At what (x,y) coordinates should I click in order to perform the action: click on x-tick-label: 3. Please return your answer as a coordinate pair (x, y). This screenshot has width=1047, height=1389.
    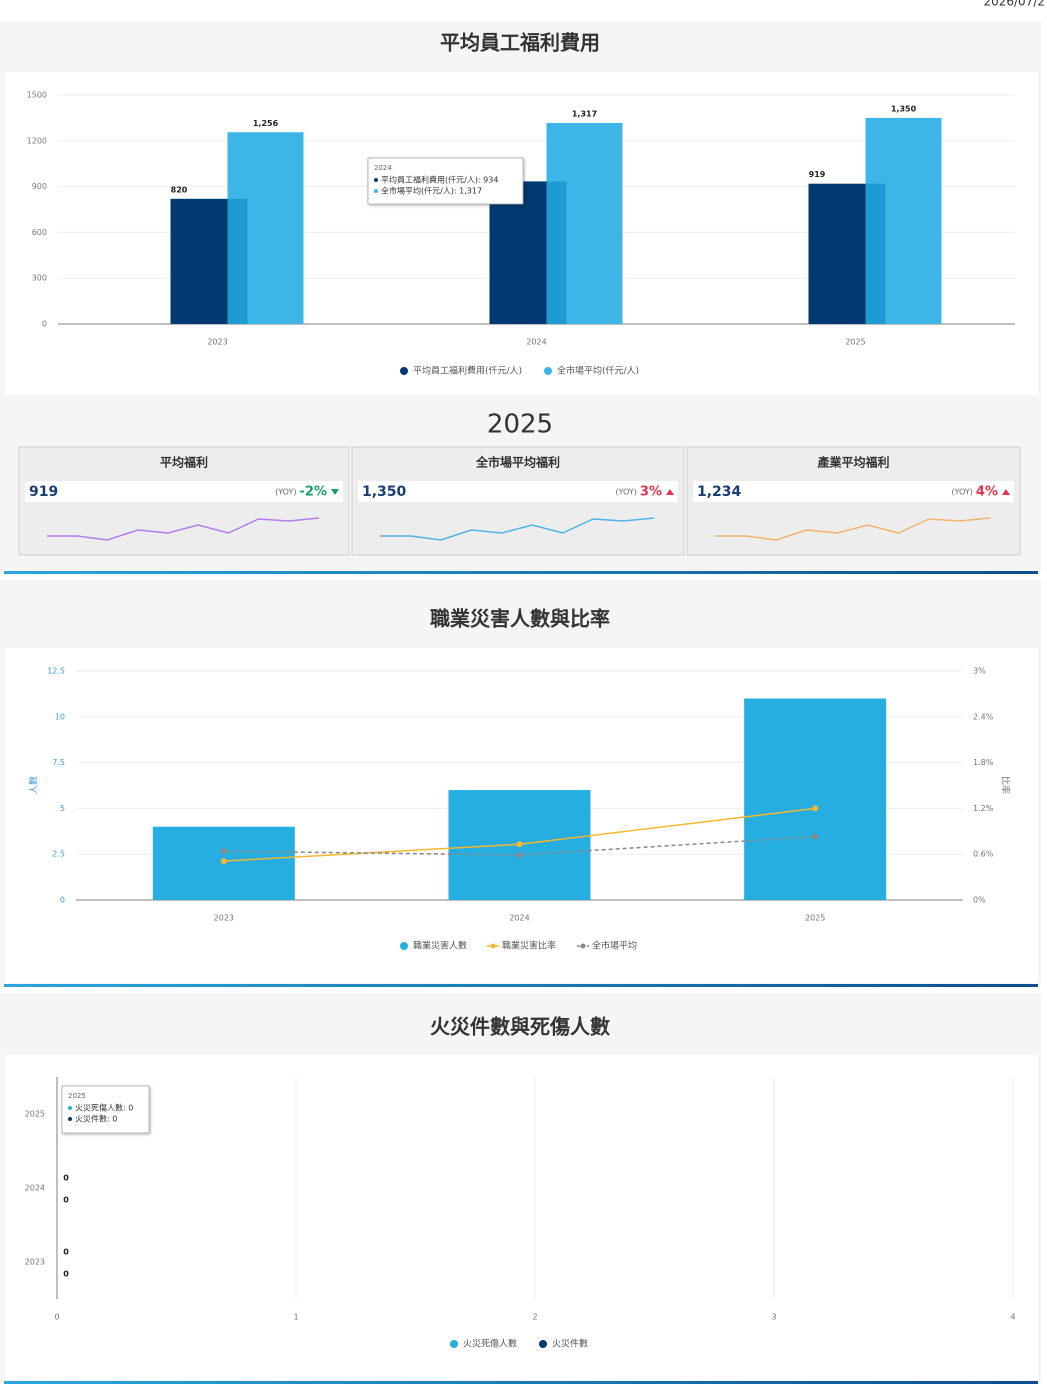
    Looking at the image, I should click on (773, 1317).